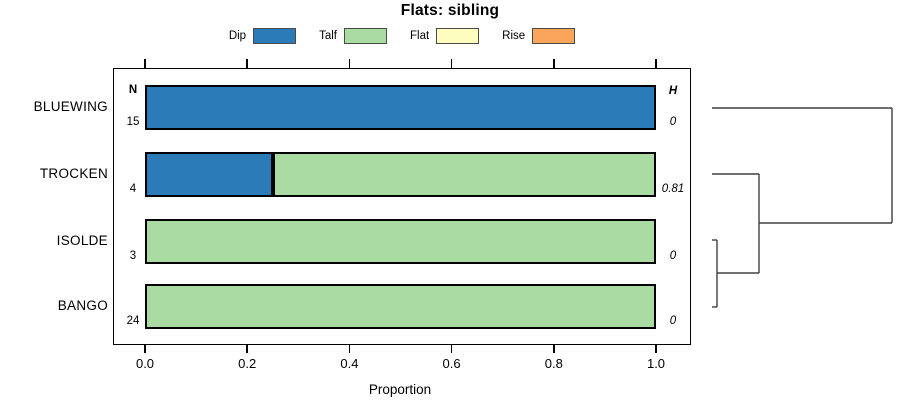 The width and height of the screenshot is (900, 420). What do you see at coordinates (133, 321) in the screenshot?
I see `n-value: 24` at bounding box center [133, 321].